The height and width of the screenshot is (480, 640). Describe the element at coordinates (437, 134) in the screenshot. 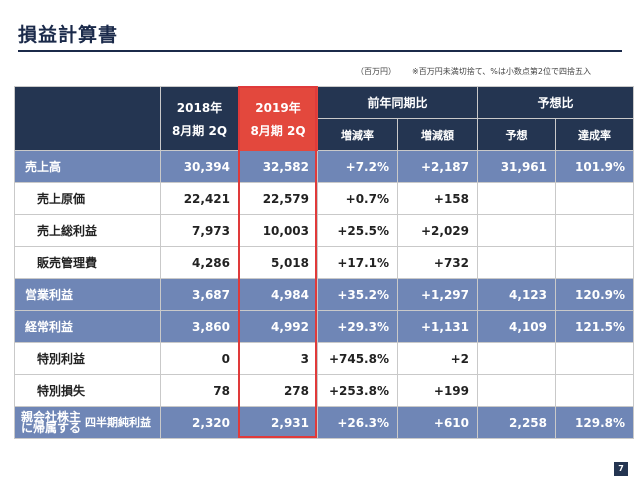

I see `header-yoy-amount: 増減額` at that location.